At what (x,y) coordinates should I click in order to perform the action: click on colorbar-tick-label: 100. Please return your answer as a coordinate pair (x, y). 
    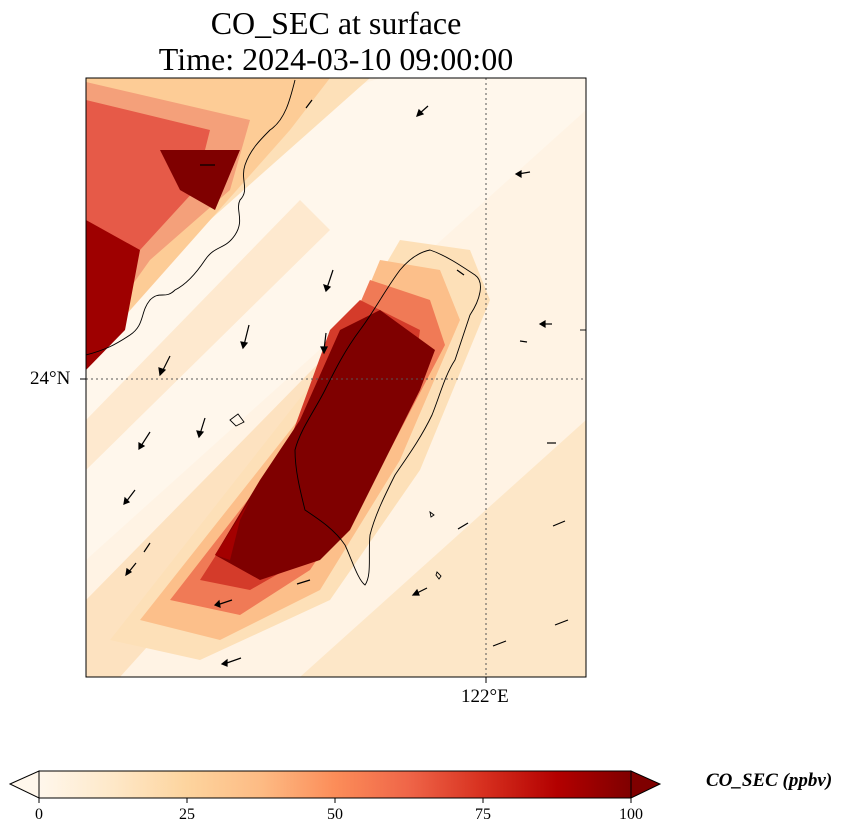
    Looking at the image, I should click on (631, 814).